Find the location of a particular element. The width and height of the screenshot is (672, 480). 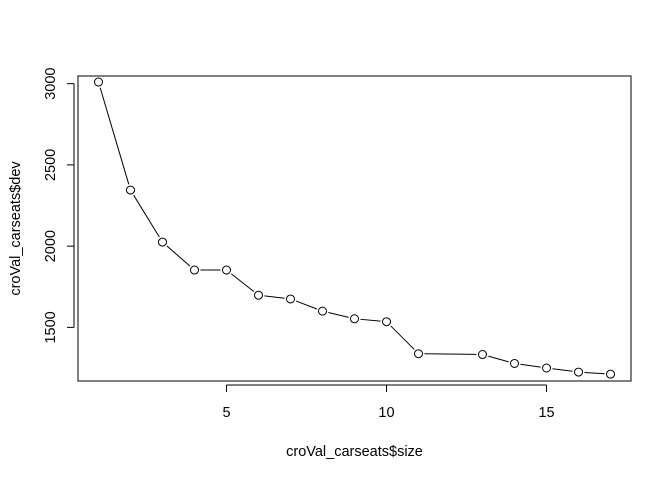

x-tick-label: 15 is located at coordinates (546, 413).